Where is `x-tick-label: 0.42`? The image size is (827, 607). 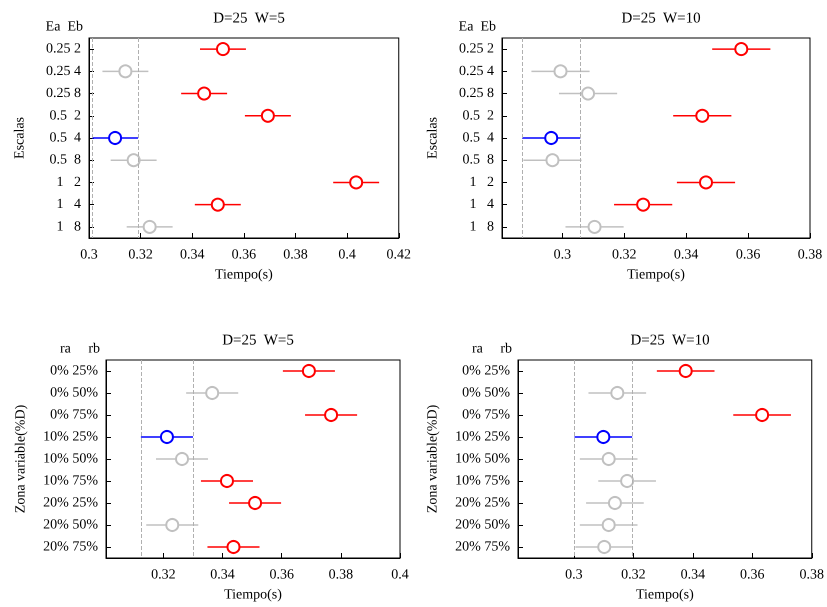 x-tick-label: 0.42 is located at coordinates (398, 255).